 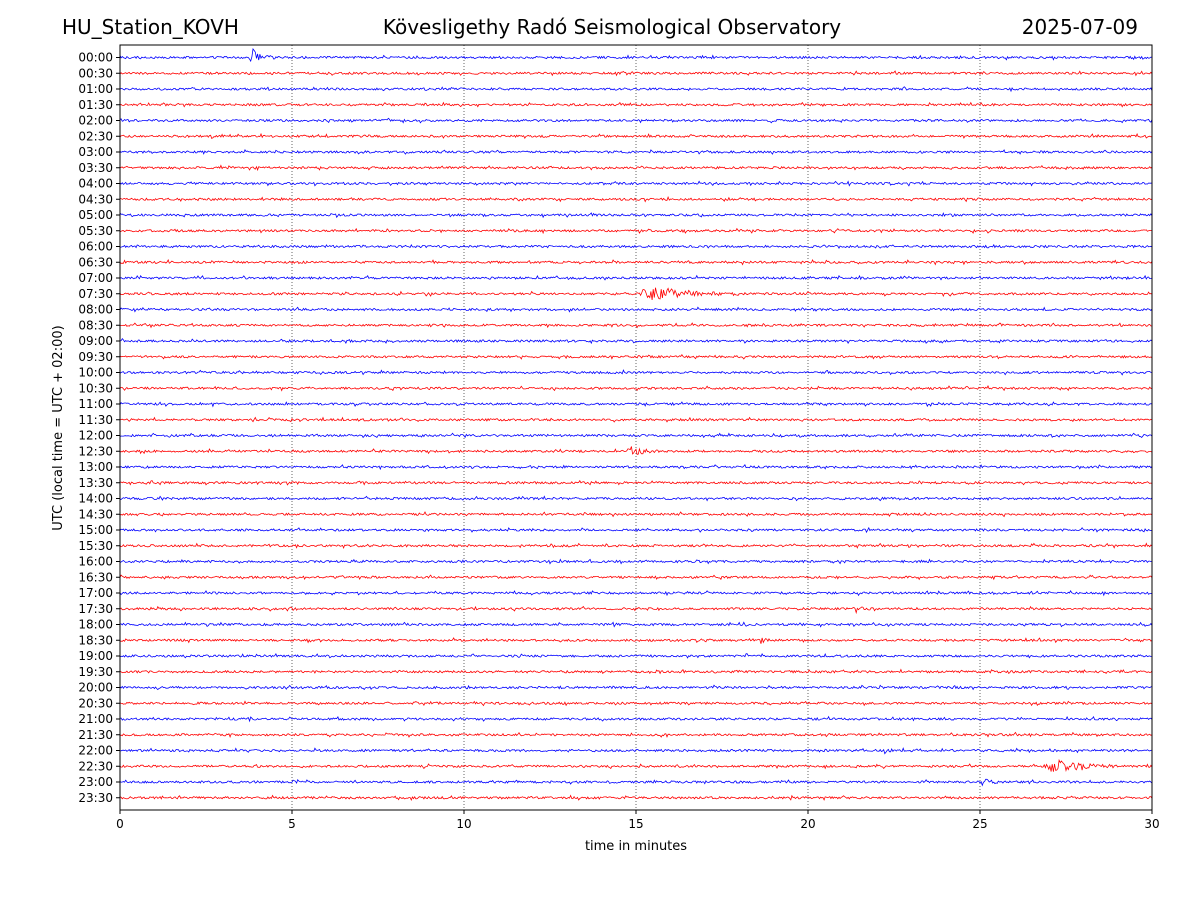 What do you see at coordinates (95, 184) in the screenshot?
I see `y-tick-label: 04:00` at bounding box center [95, 184].